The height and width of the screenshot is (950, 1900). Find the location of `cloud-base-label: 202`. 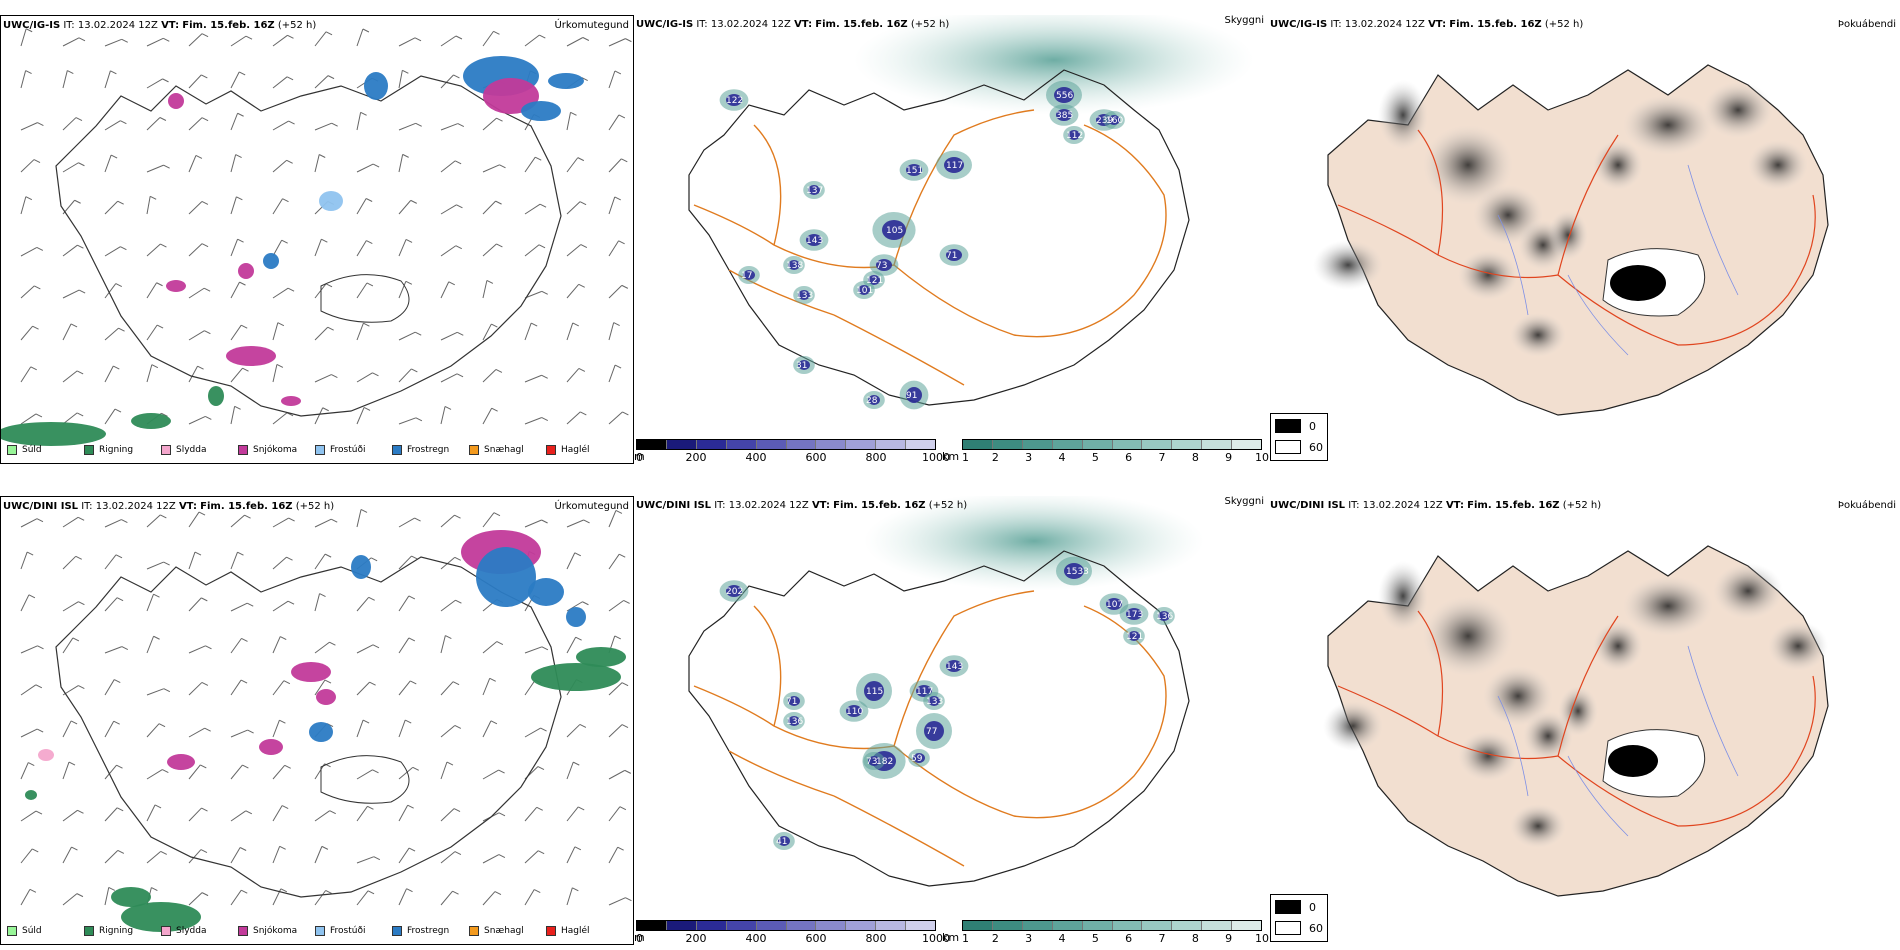

cloud-base-label: 202 is located at coordinates (734, 592).